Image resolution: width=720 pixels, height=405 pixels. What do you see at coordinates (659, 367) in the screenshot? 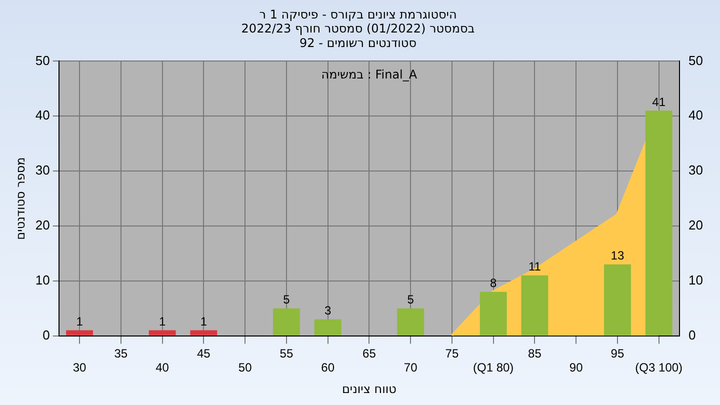
I see `x-tick-label: (Q3 100)` at bounding box center [659, 367].